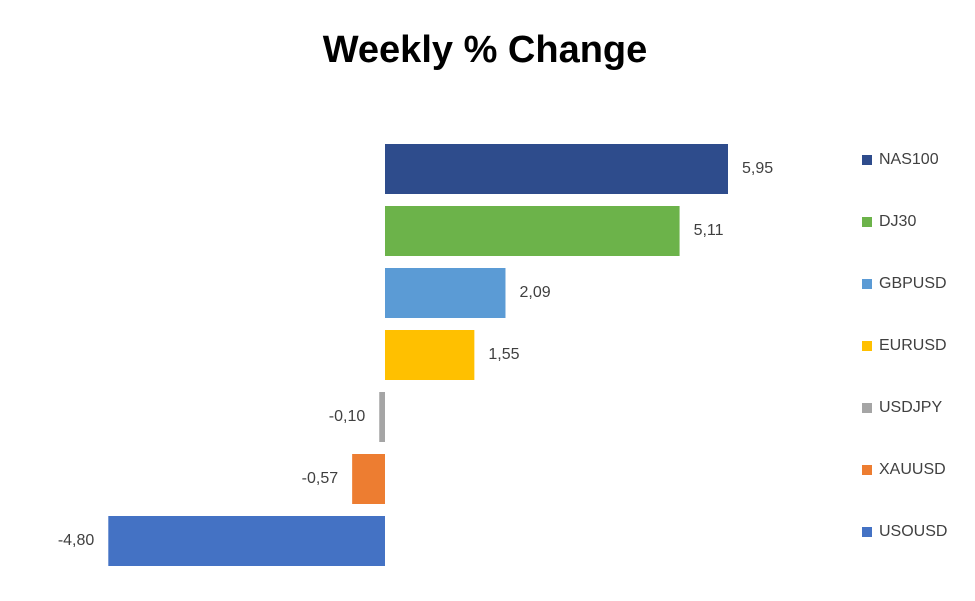  I want to click on data-label: 5,11, so click(709, 230).